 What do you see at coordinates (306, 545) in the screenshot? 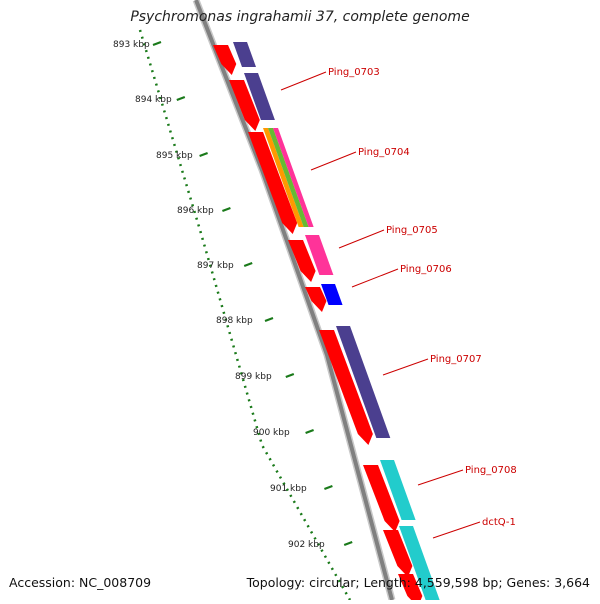
I see `scale-tick-label: 902 kbp` at bounding box center [306, 545].